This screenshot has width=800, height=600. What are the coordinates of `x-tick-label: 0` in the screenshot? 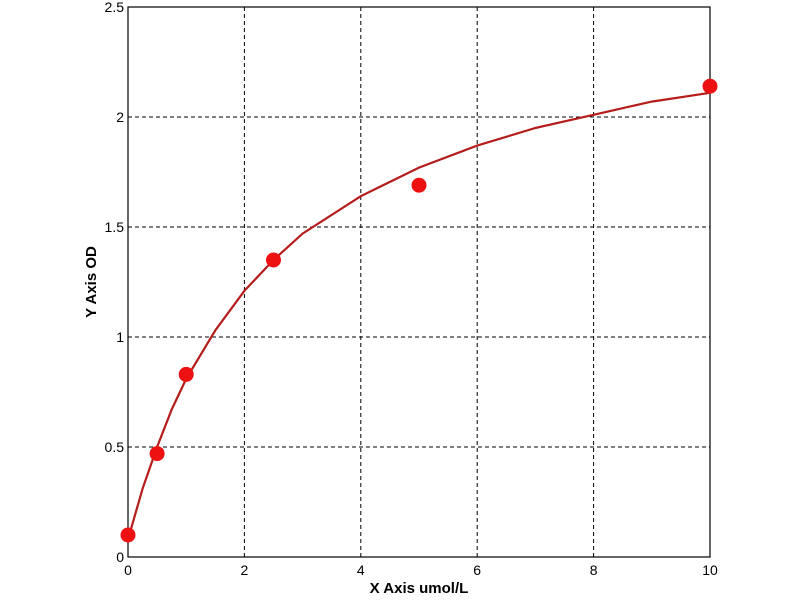 It's located at (128, 570).